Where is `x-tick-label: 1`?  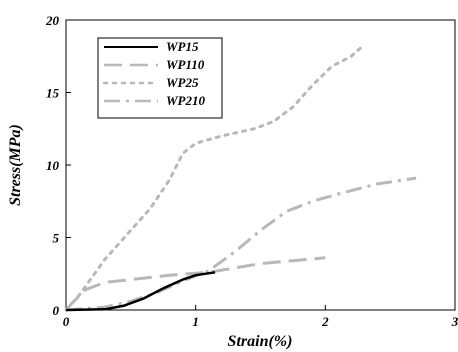
x-tick-label: 1 is located at coordinates (195, 321).